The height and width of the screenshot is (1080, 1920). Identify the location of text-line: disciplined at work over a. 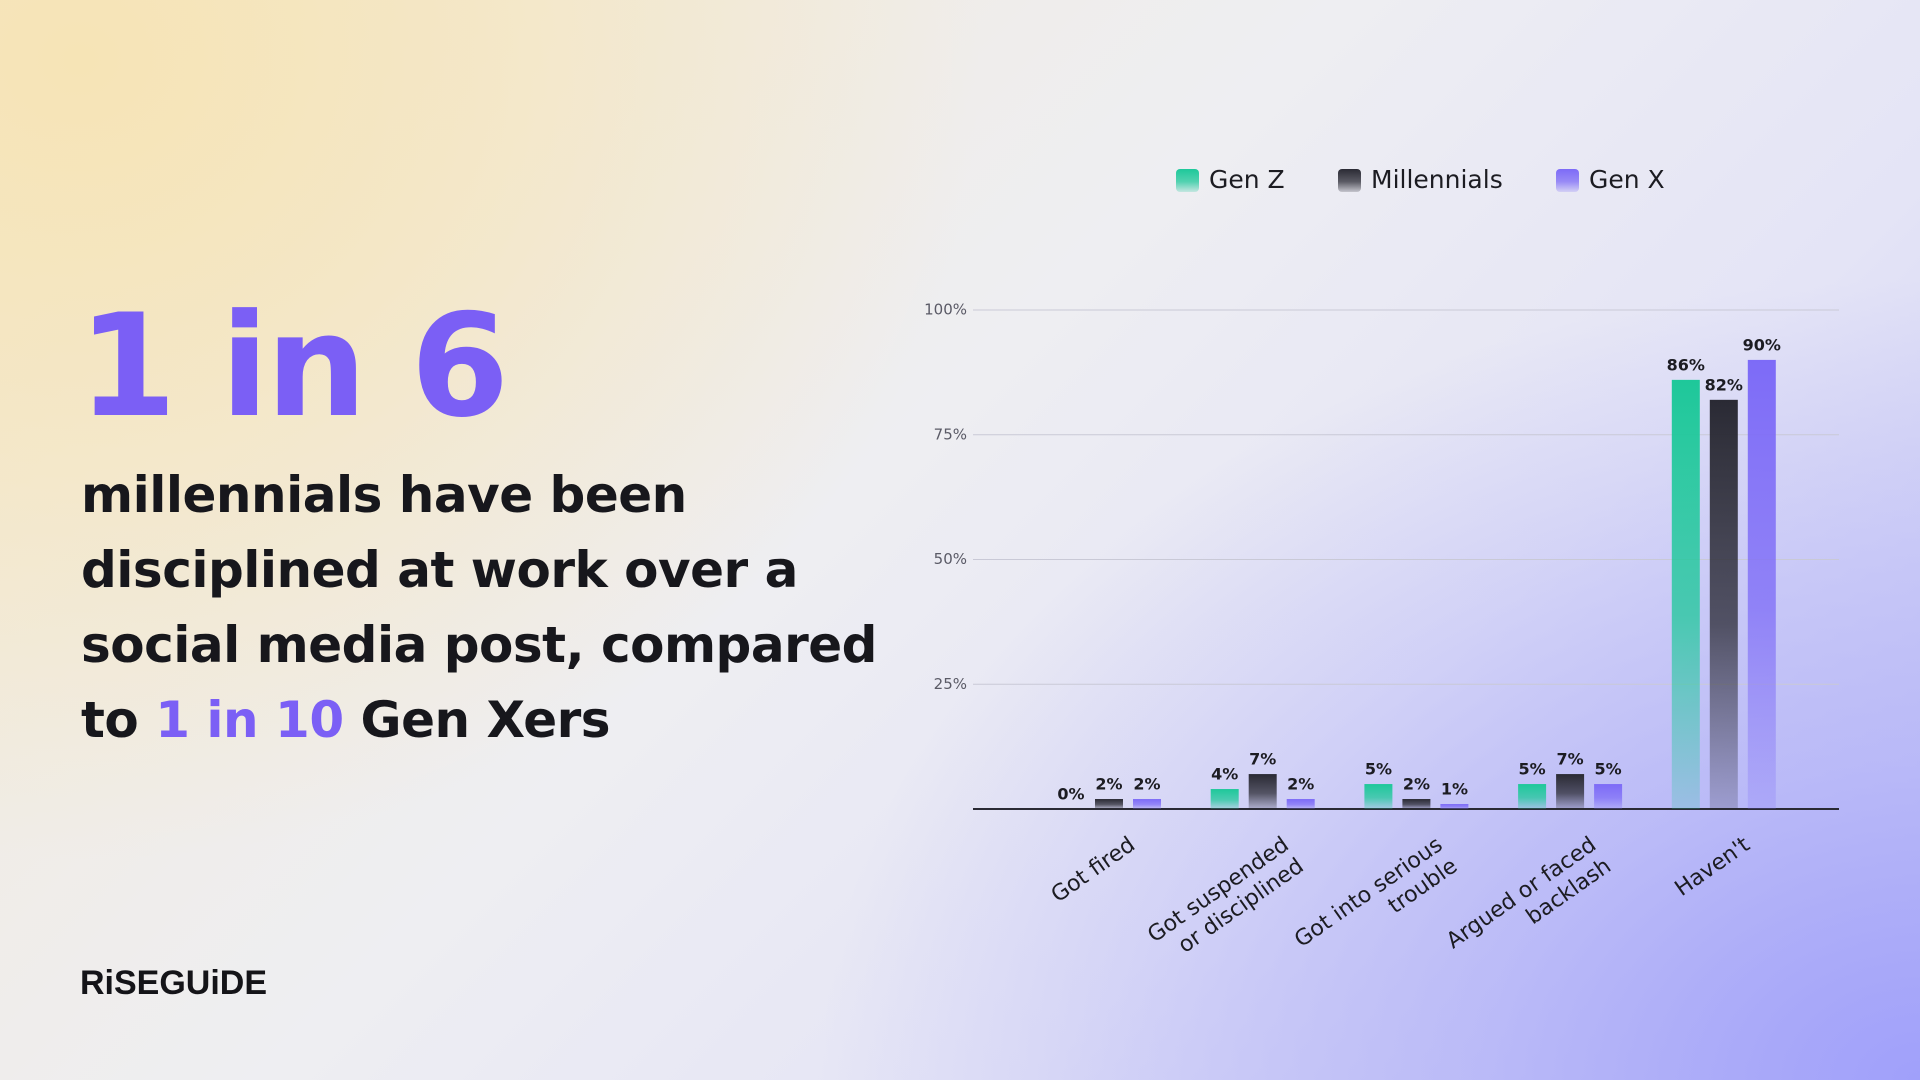
(439, 570).